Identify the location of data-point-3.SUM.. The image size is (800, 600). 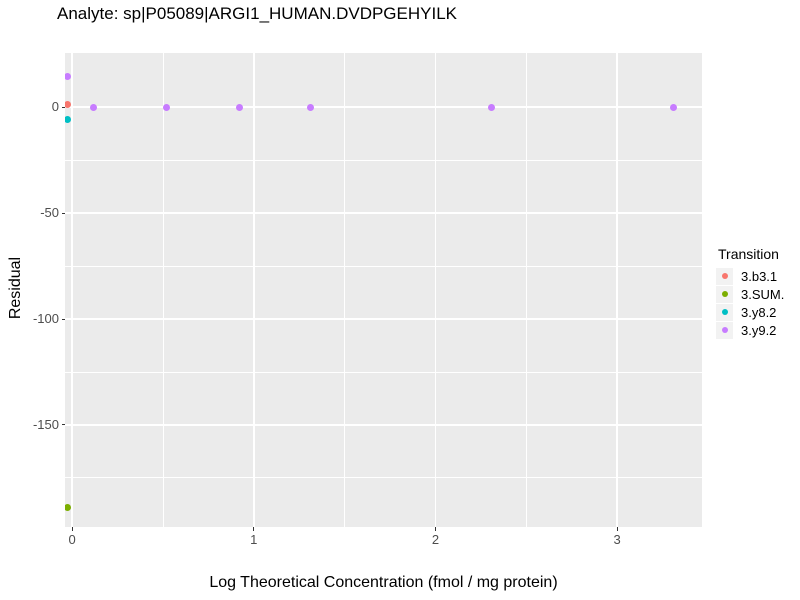
(68, 507).